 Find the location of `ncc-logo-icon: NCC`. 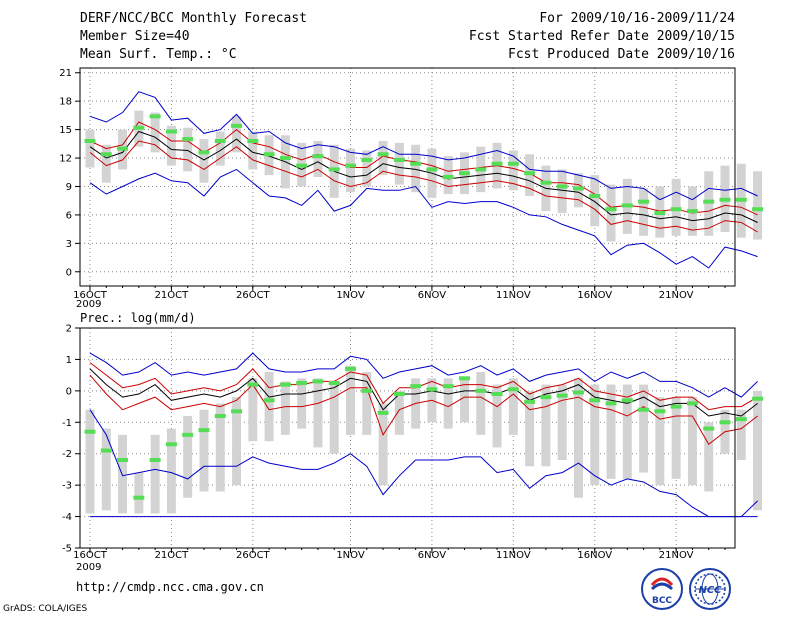

ncc-logo-icon: NCC is located at coordinates (710, 589).